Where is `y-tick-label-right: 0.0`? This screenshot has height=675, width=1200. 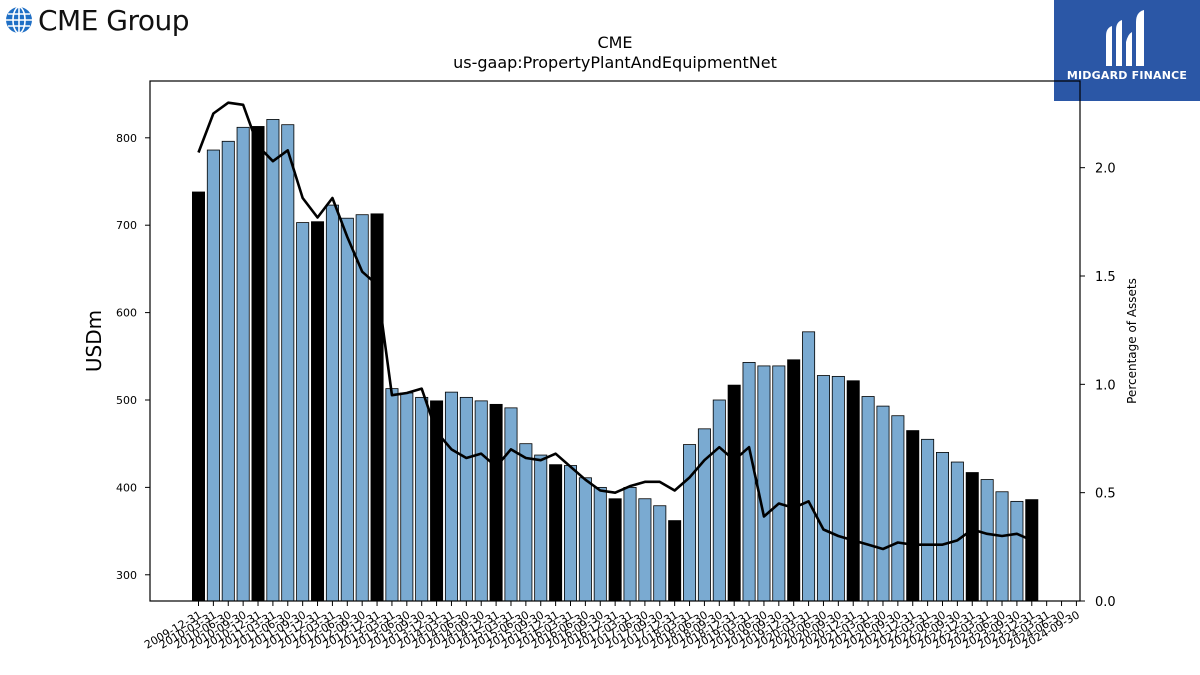
y-tick-label-right: 0.0 is located at coordinates (1105, 602).